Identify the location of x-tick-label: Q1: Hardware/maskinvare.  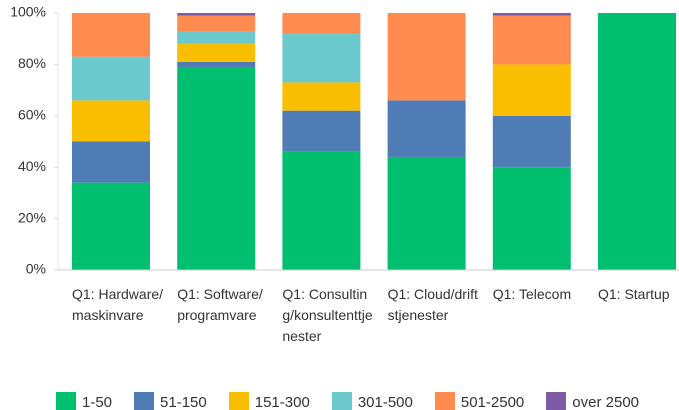
(118, 304).